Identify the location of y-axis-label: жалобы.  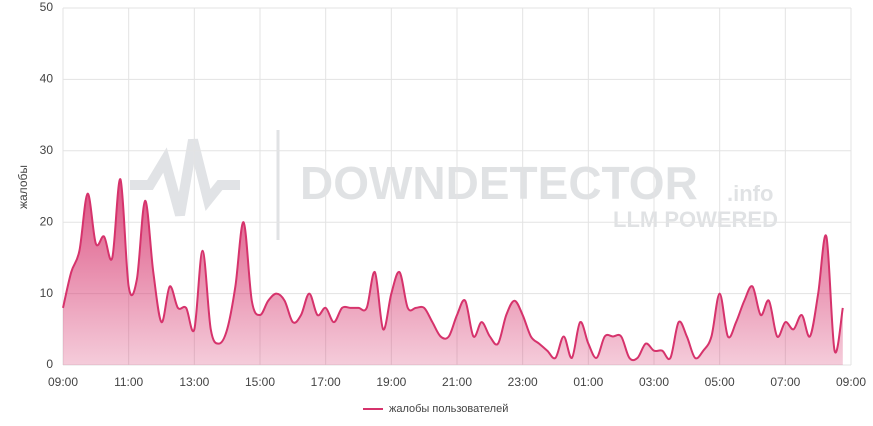
(23, 187).